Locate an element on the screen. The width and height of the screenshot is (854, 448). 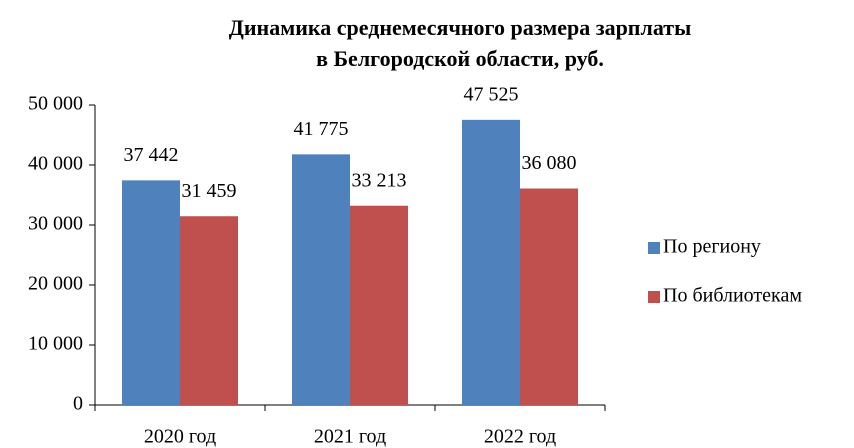
y-tick-label: 0 is located at coordinates (78, 404).